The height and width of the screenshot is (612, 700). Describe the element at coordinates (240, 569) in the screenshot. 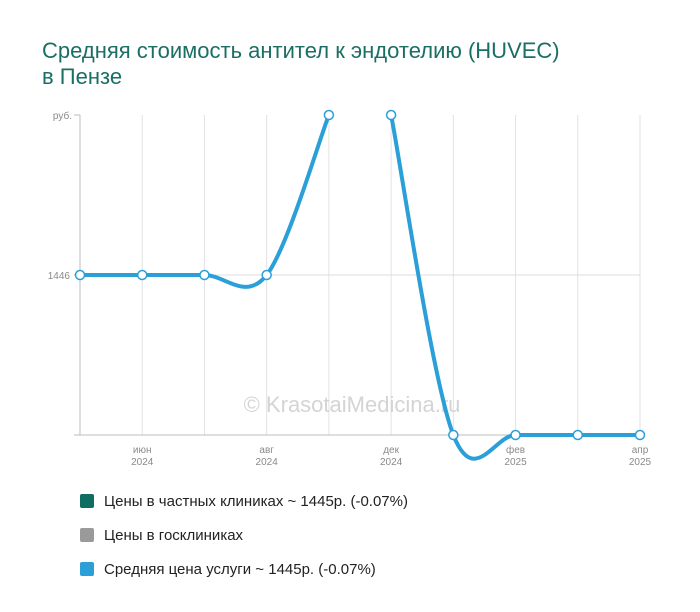

I see `legend-label-average: Средняя цена услуги ~ 1445р. (-0.07%)` at that location.